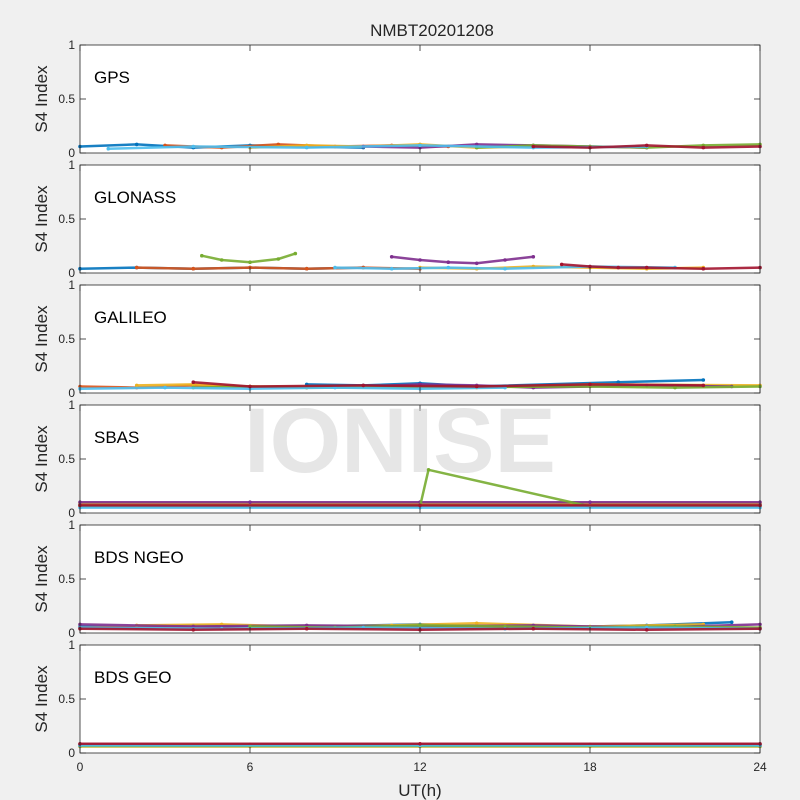  What do you see at coordinates (130, 317) in the screenshot?
I see `panel-label: GALILEO` at bounding box center [130, 317].